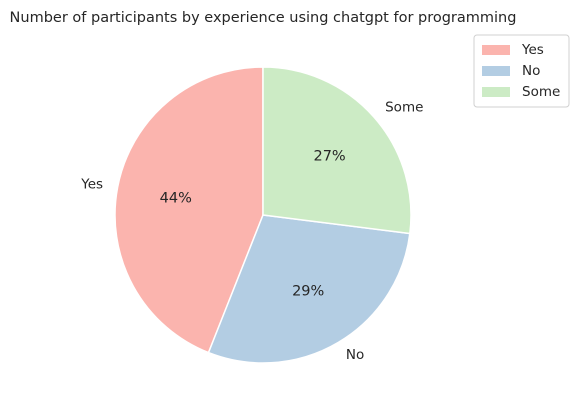 This screenshot has height=410, width=579. I want to click on pie-slice-no, so click(309, 289).